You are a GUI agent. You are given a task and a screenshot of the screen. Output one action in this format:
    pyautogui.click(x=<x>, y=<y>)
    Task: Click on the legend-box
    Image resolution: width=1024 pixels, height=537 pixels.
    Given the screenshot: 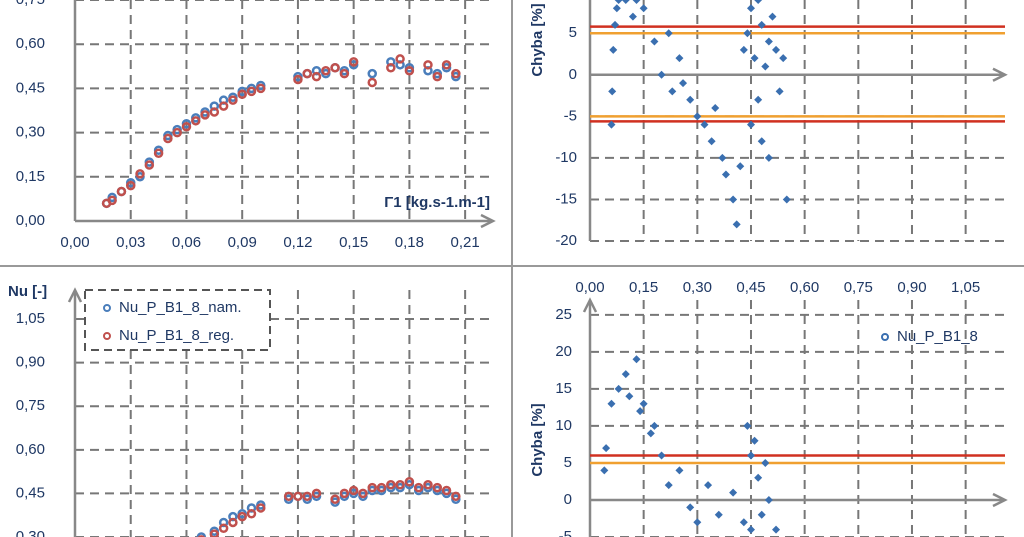 What is the action you would take?
    pyautogui.click(x=177, y=320)
    